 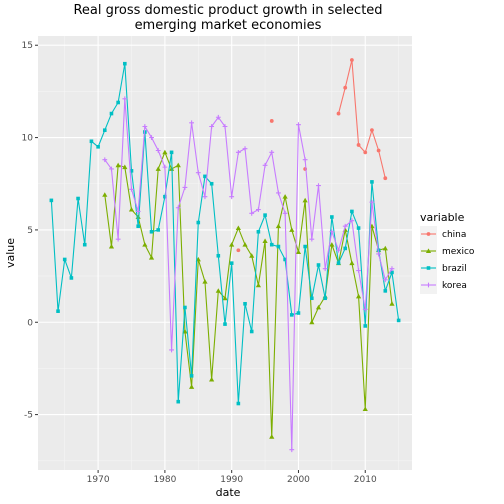 I want to click on legend-key-brazil, so click(x=428, y=268).